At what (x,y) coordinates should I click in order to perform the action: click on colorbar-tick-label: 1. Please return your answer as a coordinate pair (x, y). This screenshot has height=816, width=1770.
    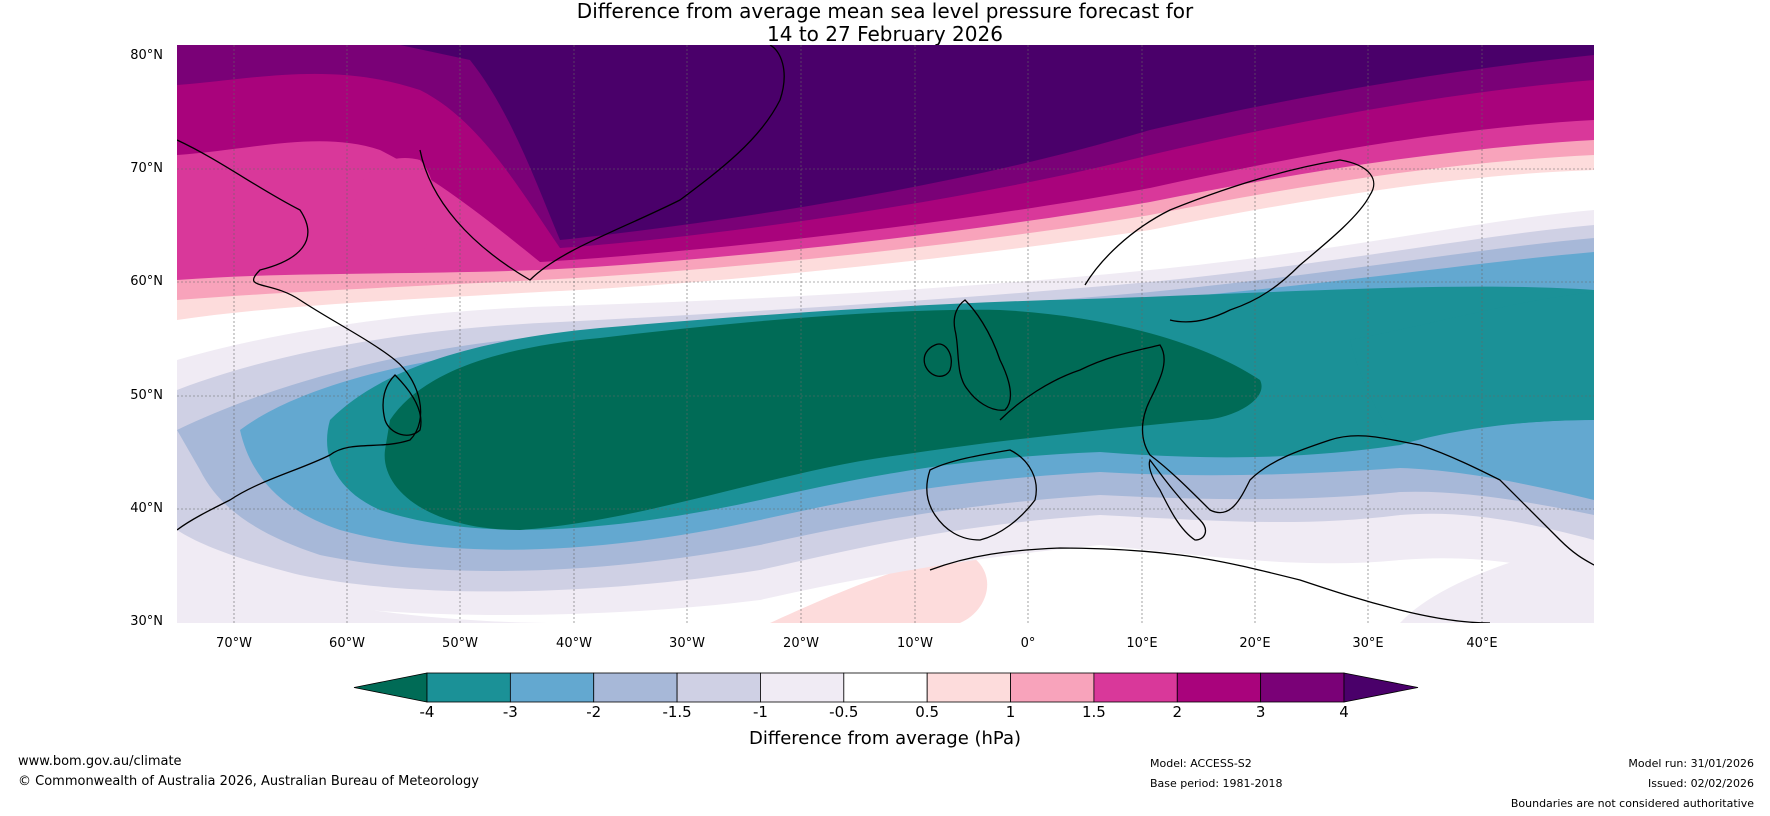
    Looking at the image, I should click on (1010, 712).